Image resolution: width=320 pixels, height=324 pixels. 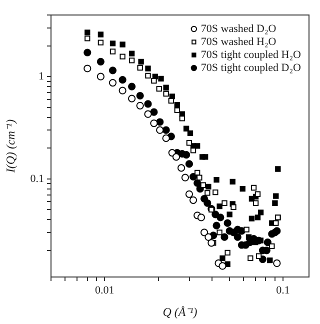 I want to click on x-tick-label: 0.01, so click(x=104, y=290).